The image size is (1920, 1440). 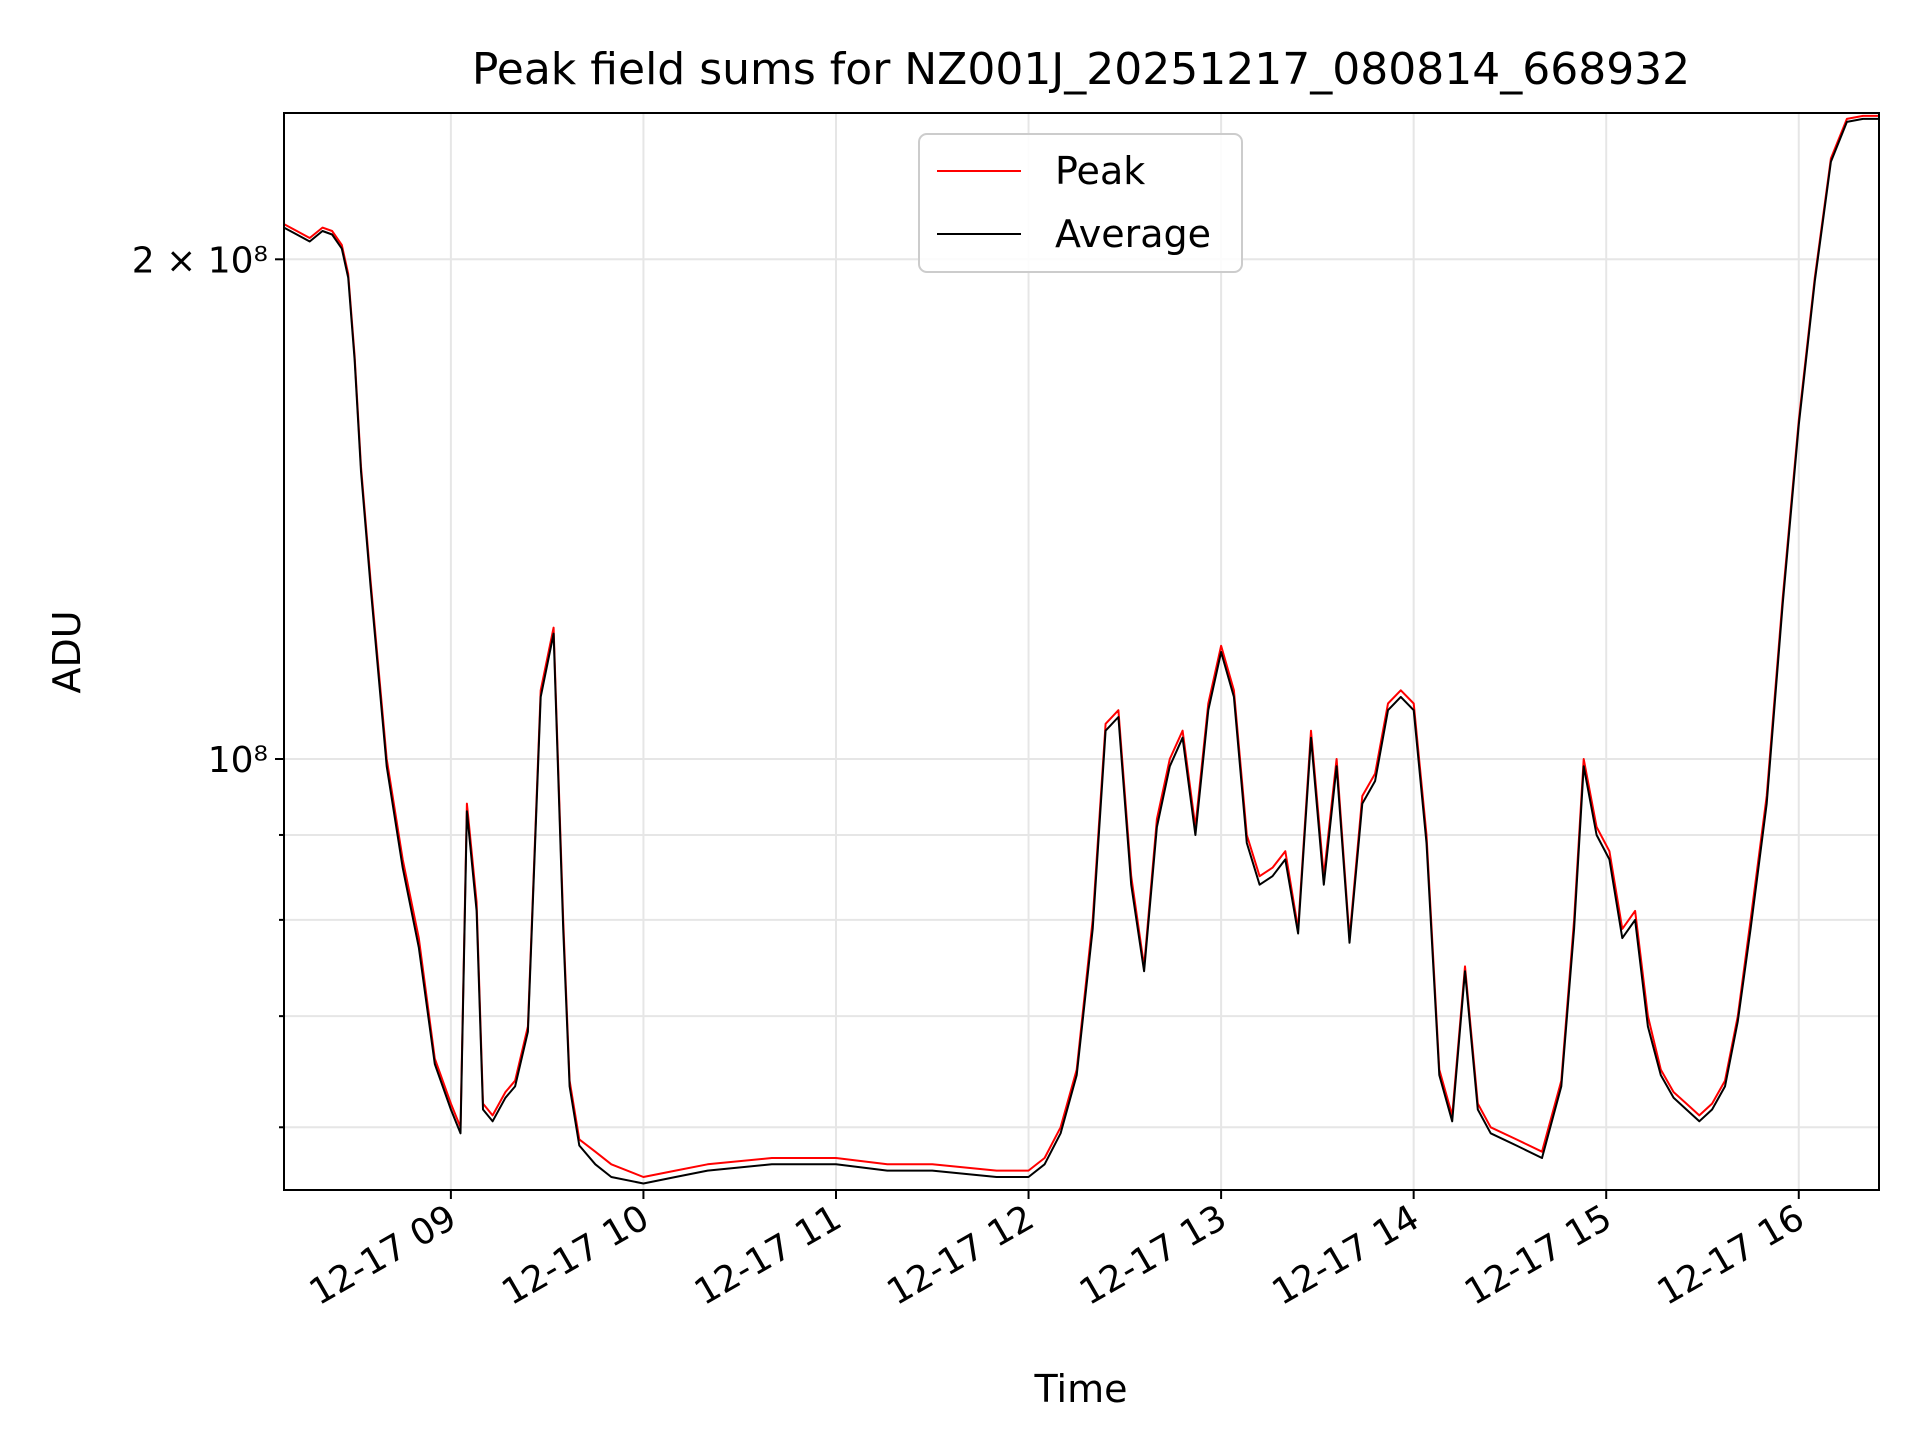 I want to click on legend: Peak Average, so click(x=1080, y=203).